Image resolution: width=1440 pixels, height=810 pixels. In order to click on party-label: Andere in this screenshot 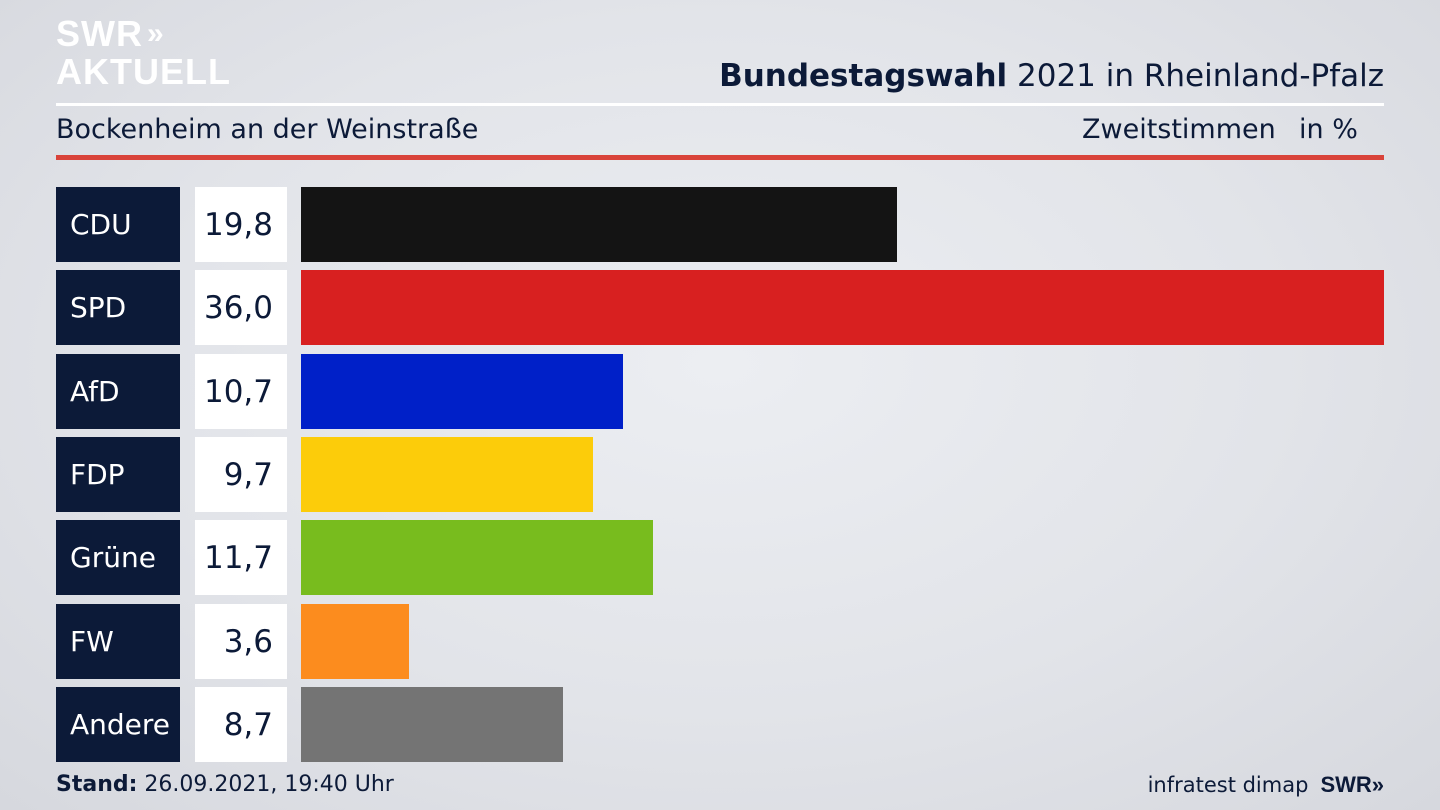, I will do `click(118, 724)`.